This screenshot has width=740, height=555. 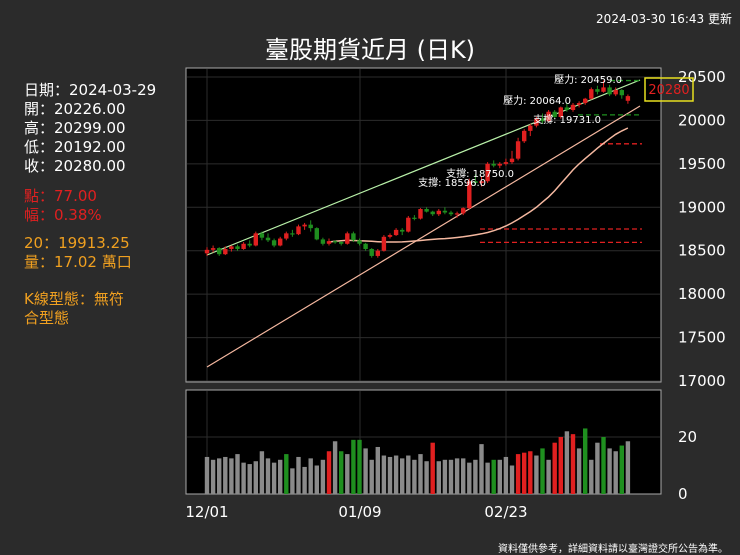 What do you see at coordinates (505, 512) in the screenshot?
I see `date-tick-label: 02/23` at bounding box center [505, 512].